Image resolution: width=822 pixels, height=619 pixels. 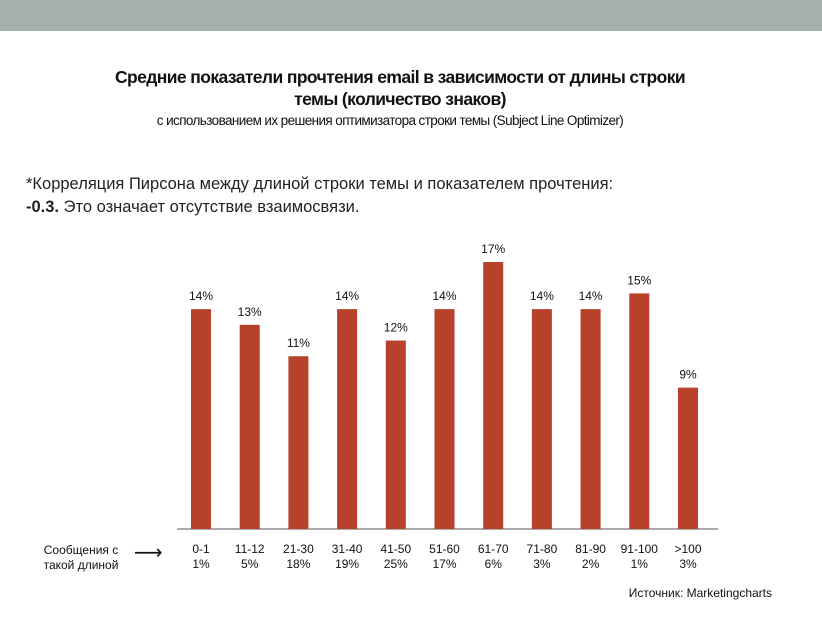 What do you see at coordinates (591, 564) in the screenshot?
I see `share-label-81-90: 2%` at bounding box center [591, 564].